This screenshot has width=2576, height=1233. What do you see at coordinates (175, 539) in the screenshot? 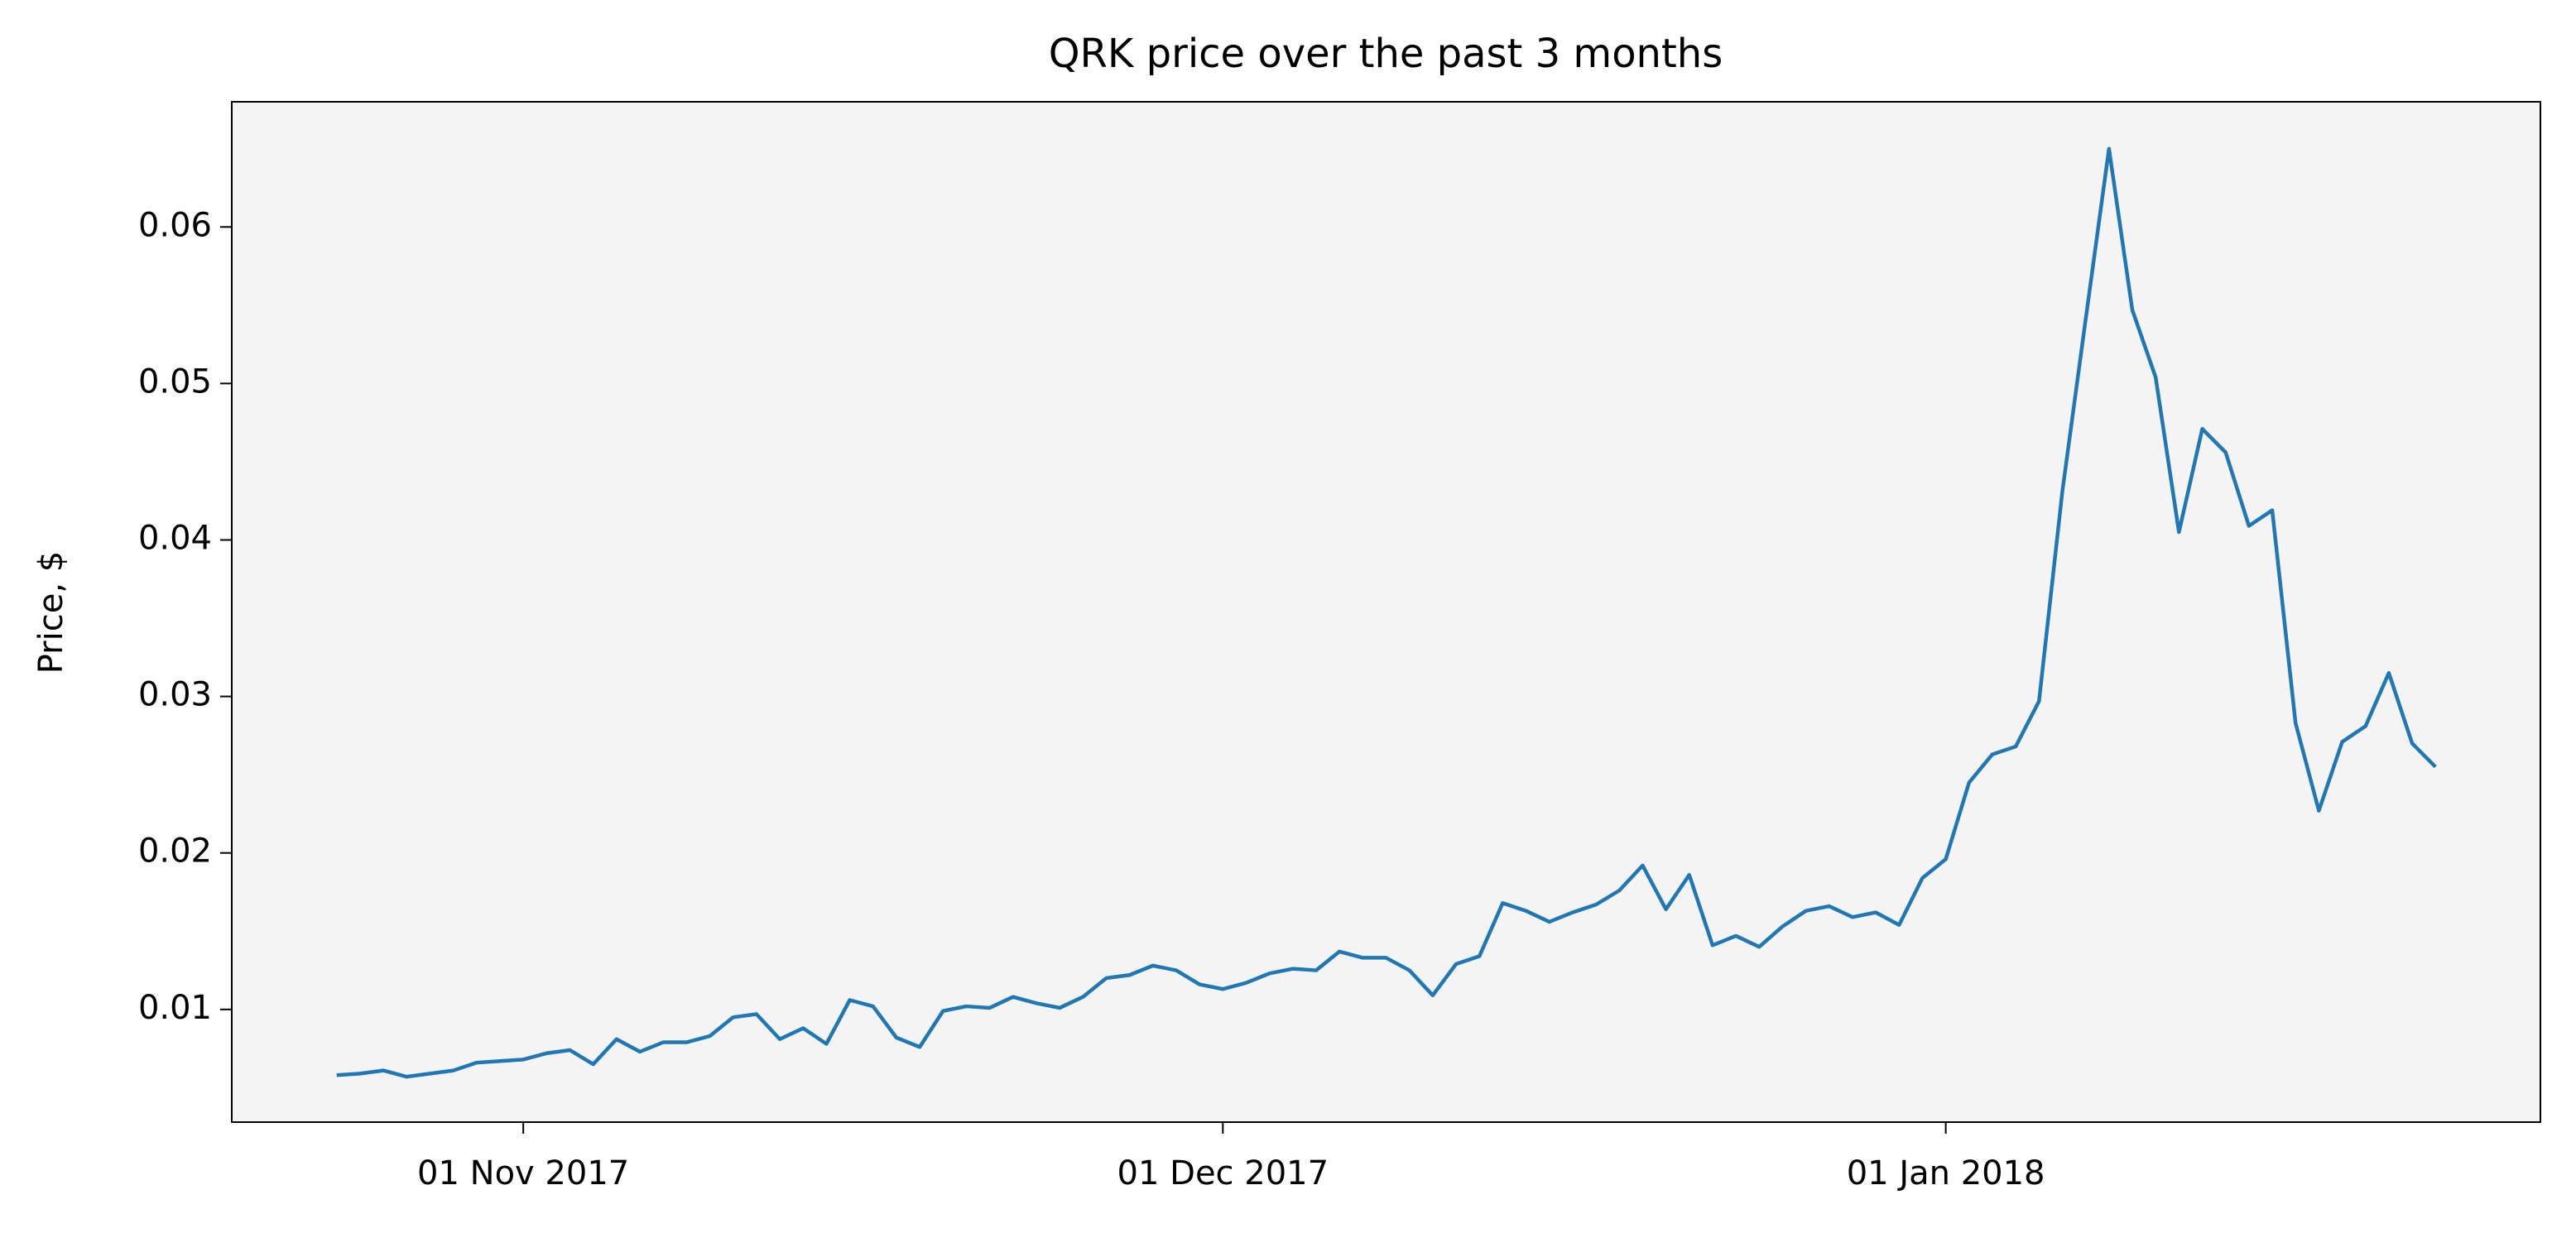
I see `y-tick-label: 0.04` at bounding box center [175, 539].